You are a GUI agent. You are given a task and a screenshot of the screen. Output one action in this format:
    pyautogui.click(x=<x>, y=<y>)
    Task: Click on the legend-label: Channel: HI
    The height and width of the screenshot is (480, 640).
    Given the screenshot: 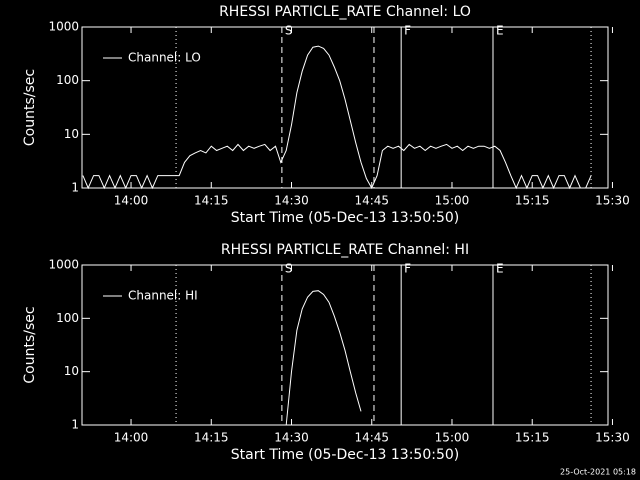 What is the action you would take?
    pyautogui.click(x=163, y=296)
    